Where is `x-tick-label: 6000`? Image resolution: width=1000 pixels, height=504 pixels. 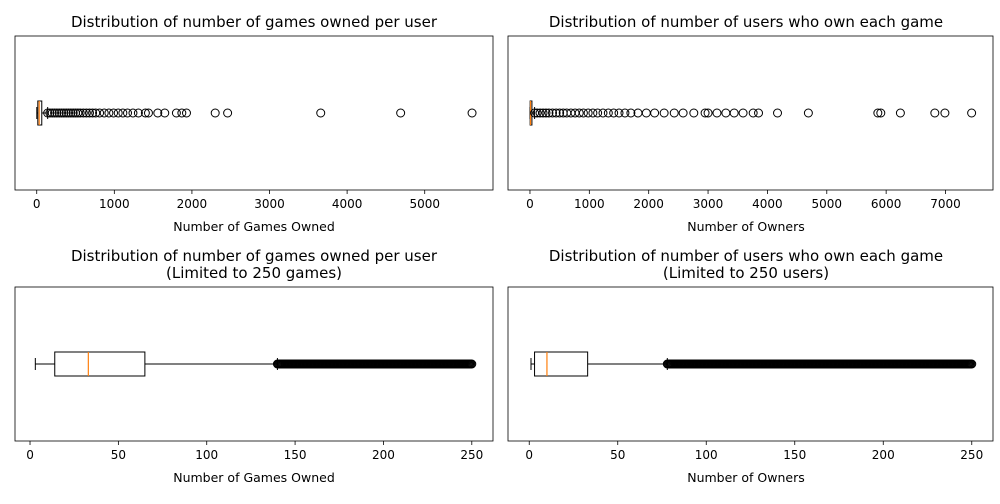 x-tick-label: 6000 is located at coordinates (886, 204).